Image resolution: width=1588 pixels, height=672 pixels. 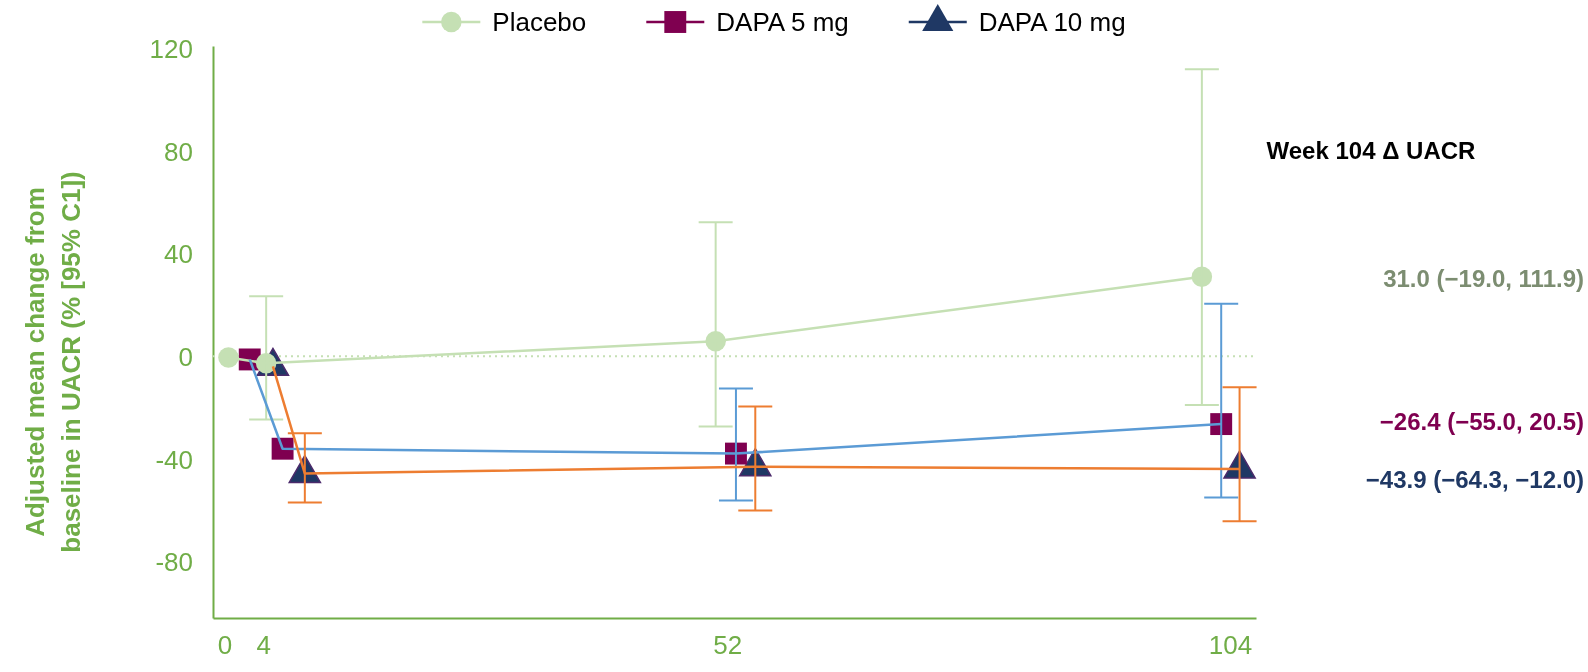 What do you see at coordinates (1052, 22) in the screenshot?
I see `legend-label: DAPA 10 mg` at bounding box center [1052, 22].